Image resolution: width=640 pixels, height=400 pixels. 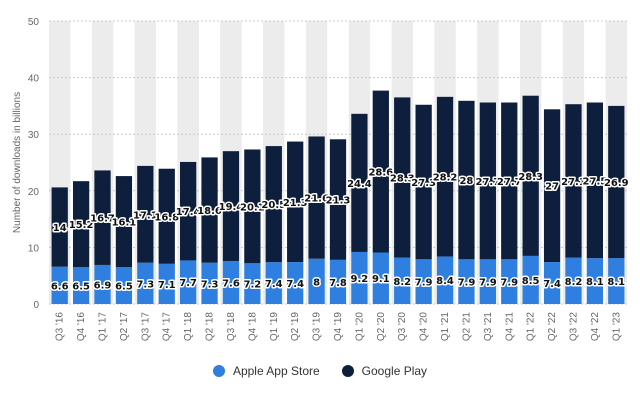 I want to click on data-label-google: 20.5, so click(x=273, y=205).